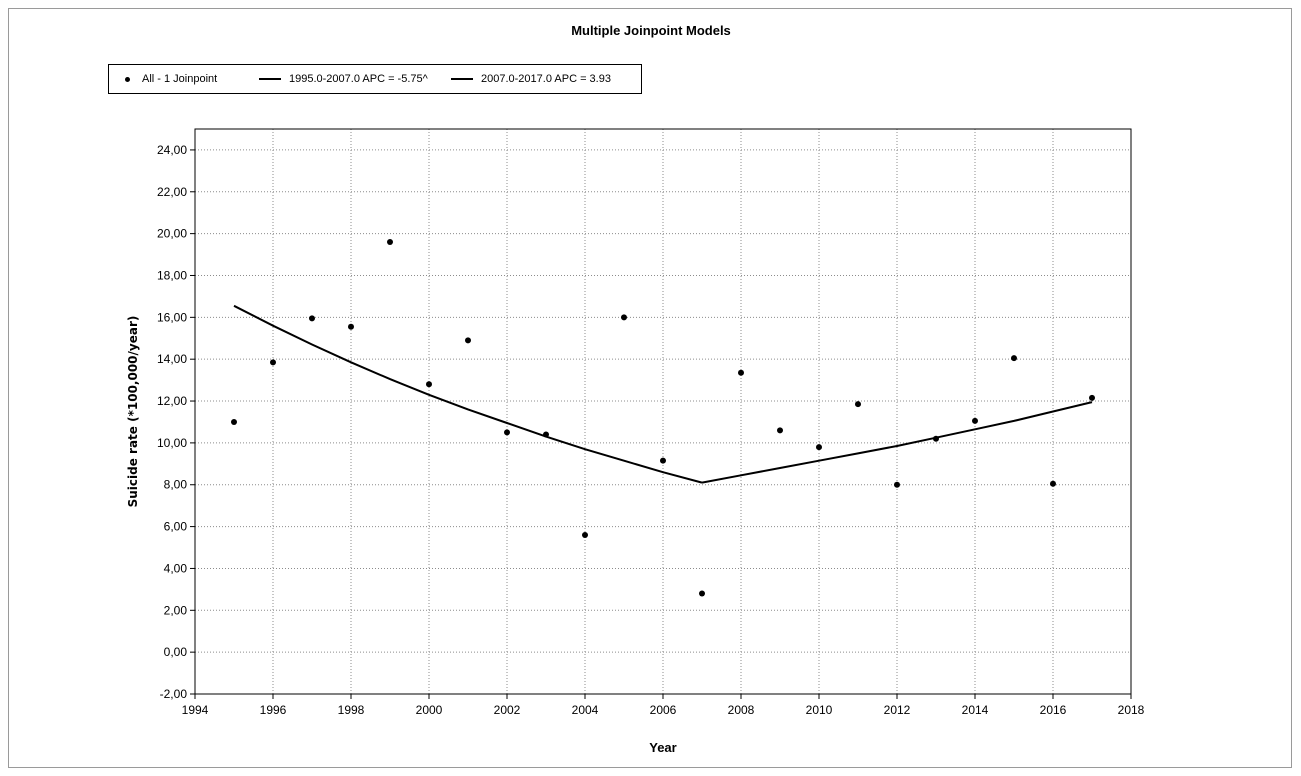 The height and width of the screenshot is (776, 1301). Describe the element at coordinates (507, 710) in the screenshot. I see `x-tick-label: 2002` at that location.